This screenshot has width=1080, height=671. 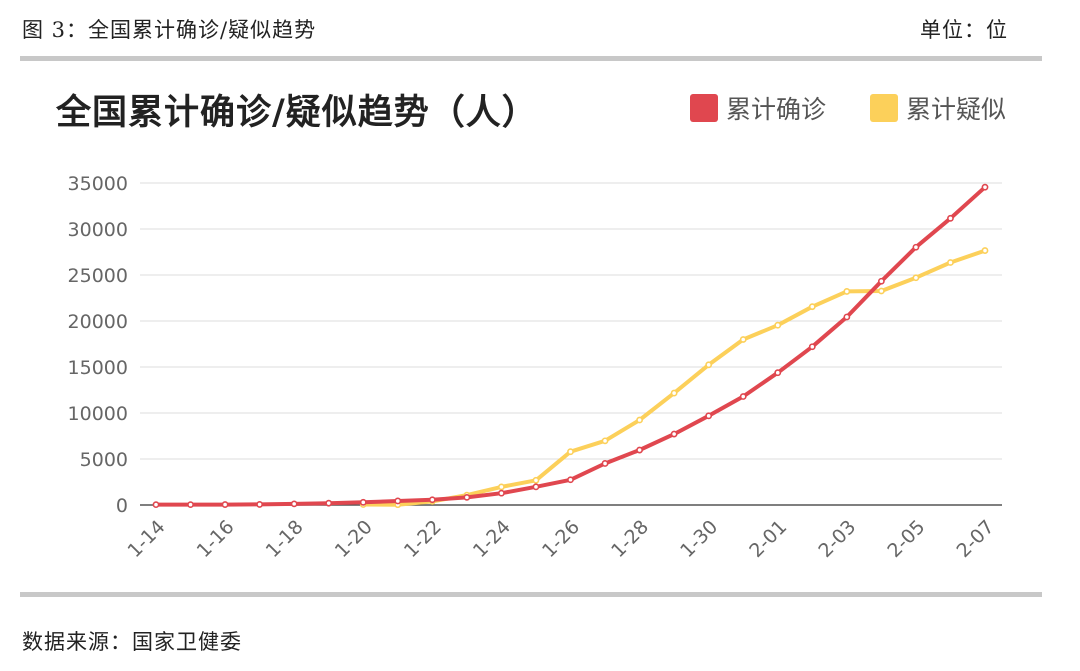 What do you see at coordinates (285, 539) in the screenshot?
I see `x-tick-label: 1-18` at bounding box center [285, 539].